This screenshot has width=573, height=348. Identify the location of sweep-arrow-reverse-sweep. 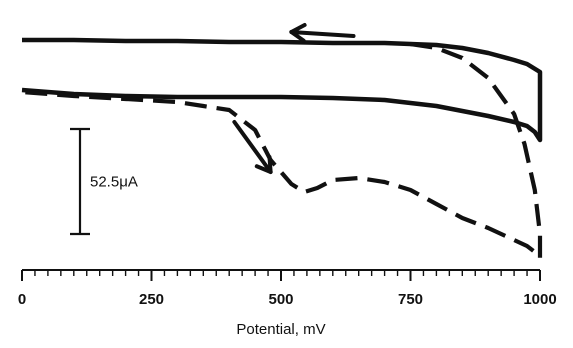
(322, 32).